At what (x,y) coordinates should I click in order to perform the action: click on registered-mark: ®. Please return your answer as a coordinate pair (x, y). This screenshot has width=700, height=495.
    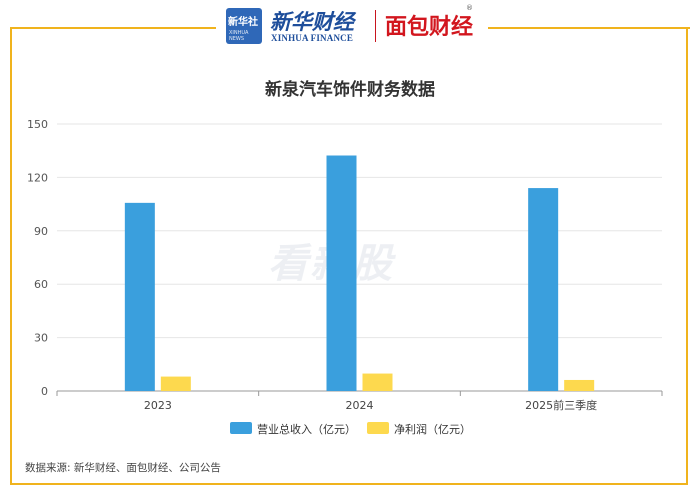
    Looking at the image, I should click on (469, 8).